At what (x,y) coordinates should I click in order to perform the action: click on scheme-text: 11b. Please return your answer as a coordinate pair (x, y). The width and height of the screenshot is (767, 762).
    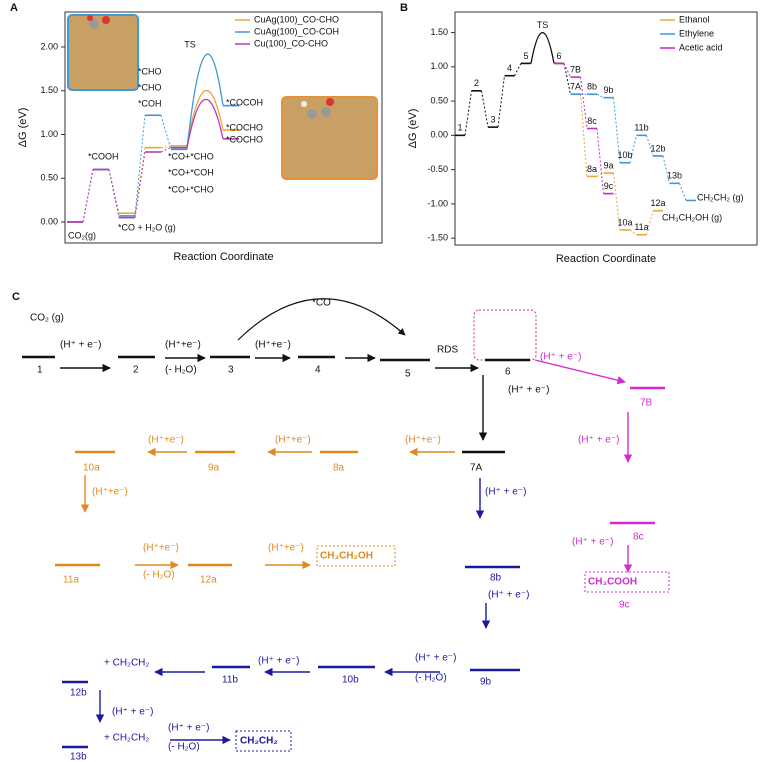
    Looking at the image, I should click on (230, 680).